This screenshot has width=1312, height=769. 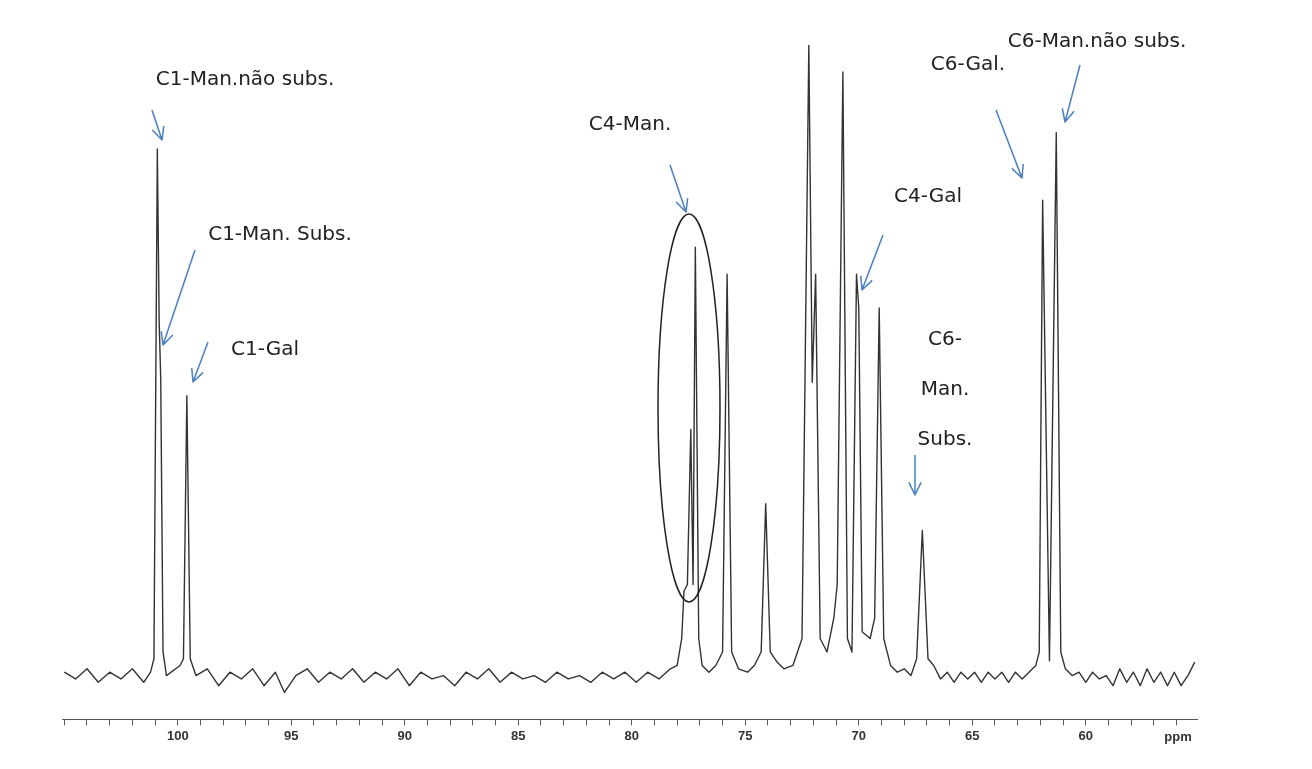 I want to click on x-tick-label: 60, so click(x=1085, y=735).